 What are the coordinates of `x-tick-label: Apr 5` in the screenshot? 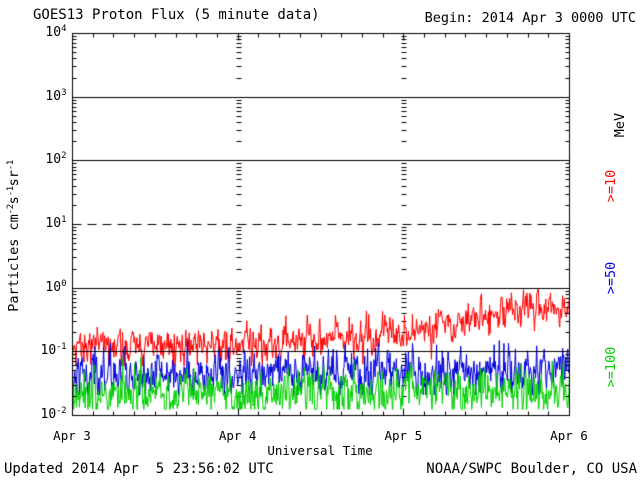 It's located at (403, 435).